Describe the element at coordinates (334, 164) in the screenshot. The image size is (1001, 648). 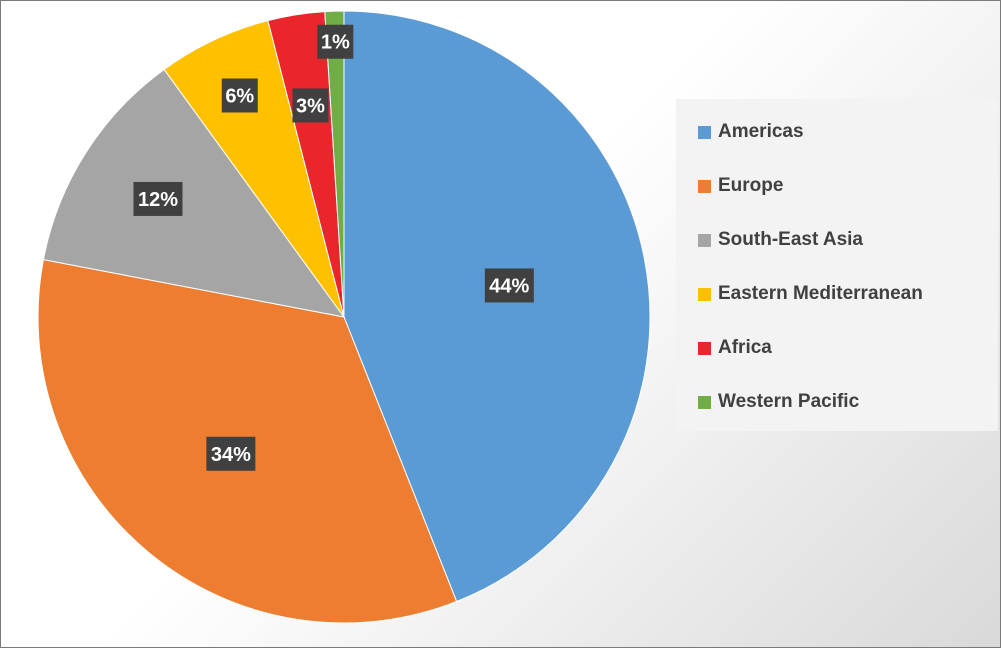
I see `pie-slice-western-pacific` at that location.